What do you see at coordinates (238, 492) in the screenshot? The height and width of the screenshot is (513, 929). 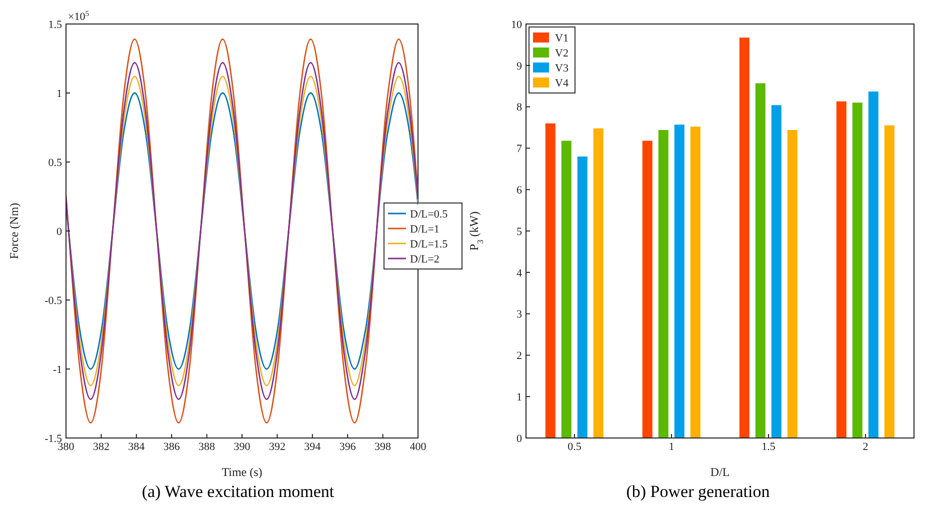 I see `text: (a) Wave excitation moment` at bounding box center [238, 492].